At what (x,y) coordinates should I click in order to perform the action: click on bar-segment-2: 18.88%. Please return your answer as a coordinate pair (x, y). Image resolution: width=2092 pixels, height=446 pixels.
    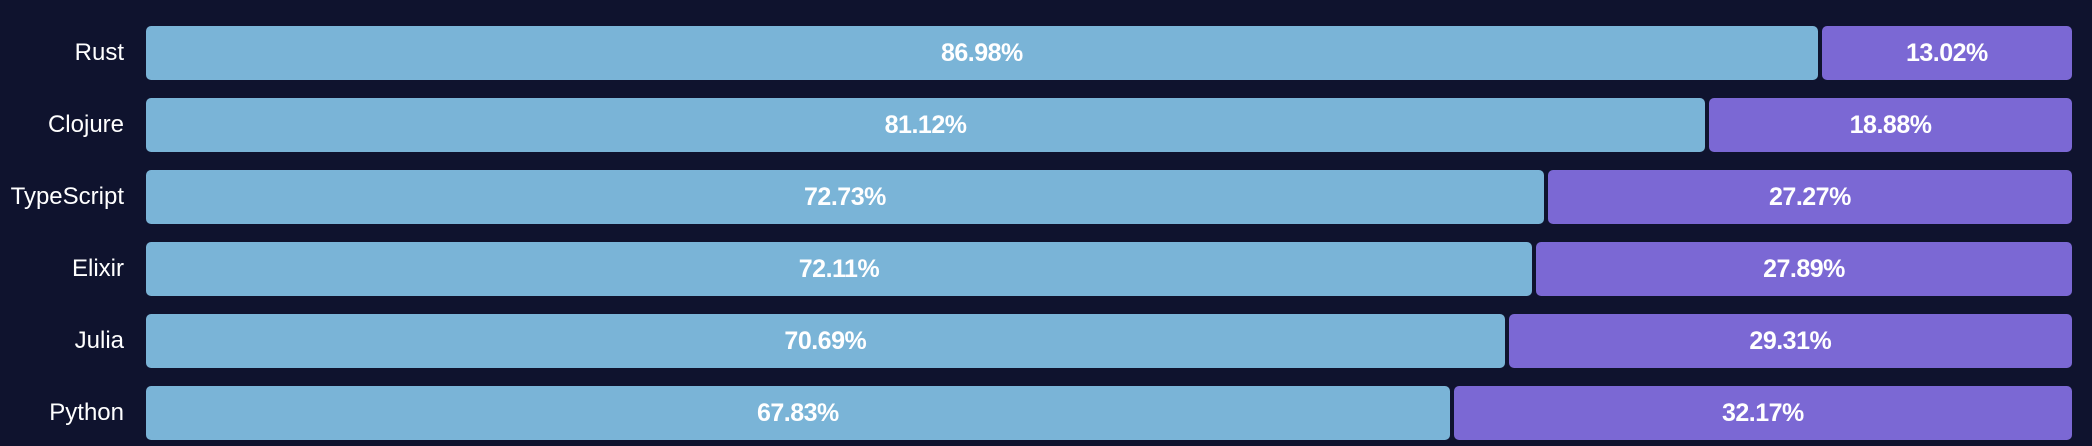
    Looking at the image, I should click on (1890, 125).